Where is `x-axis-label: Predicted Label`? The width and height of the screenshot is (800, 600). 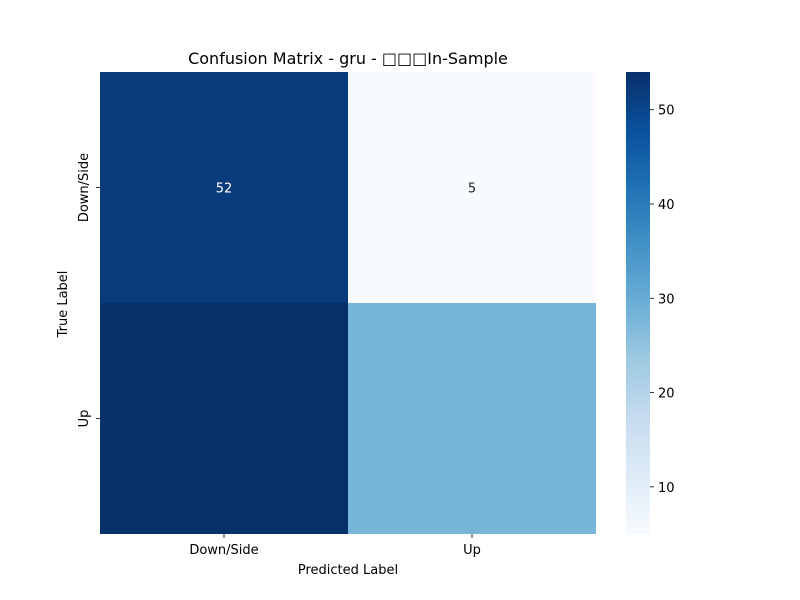
x-axis-label: Predicted Label is located at coordinates (348, 570).